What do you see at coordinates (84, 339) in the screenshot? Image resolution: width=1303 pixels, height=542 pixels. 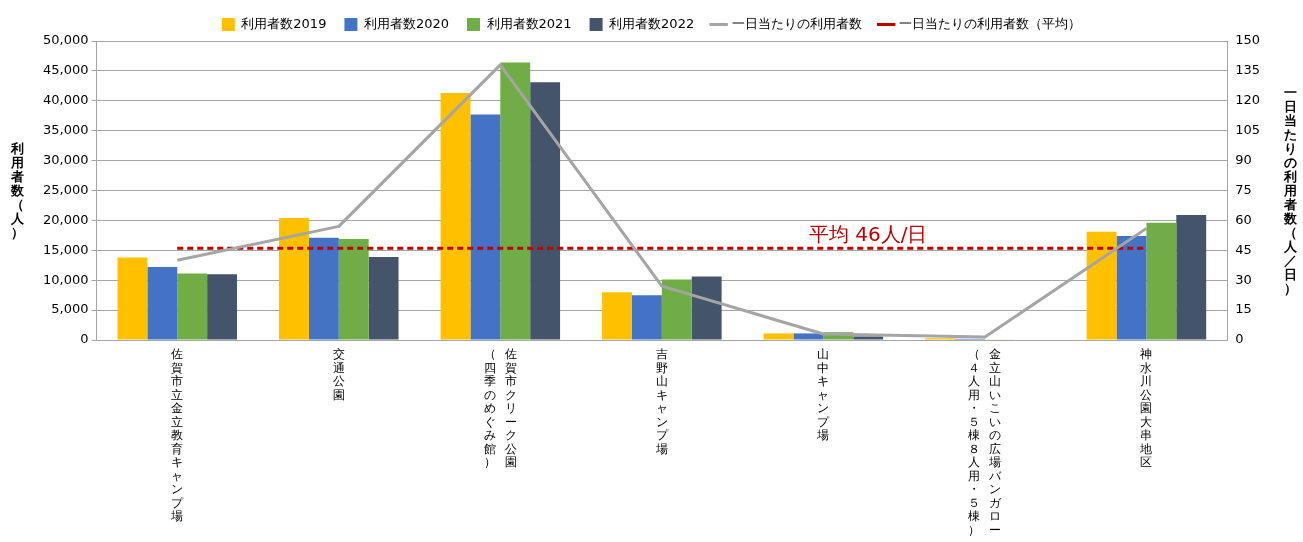 I see `y-tick-label: 0` at bounding box center [84, 339].